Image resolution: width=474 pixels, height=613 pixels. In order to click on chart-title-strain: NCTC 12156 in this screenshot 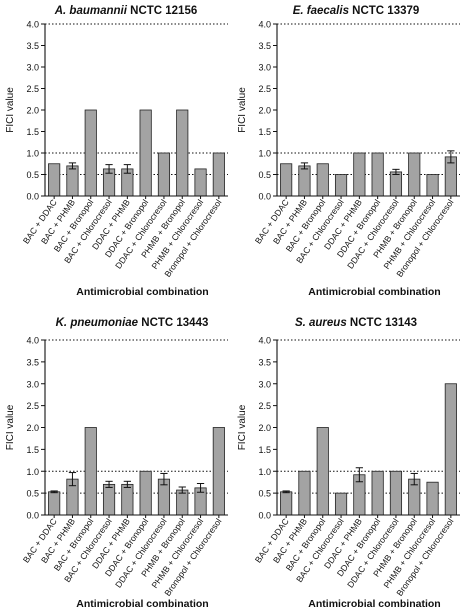, I will do `click(162, 11)`.